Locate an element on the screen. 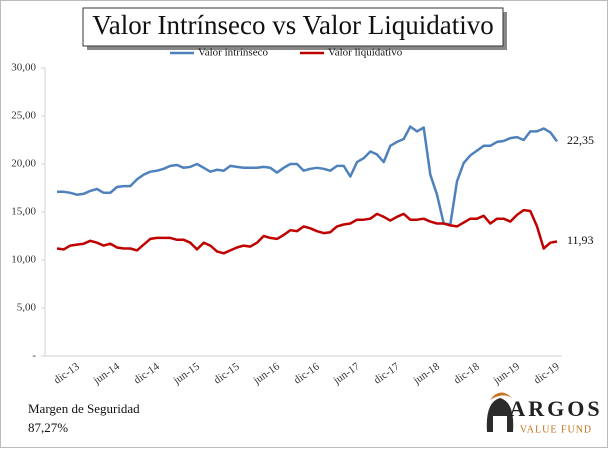  data-line is located at coordinates (307, 231).